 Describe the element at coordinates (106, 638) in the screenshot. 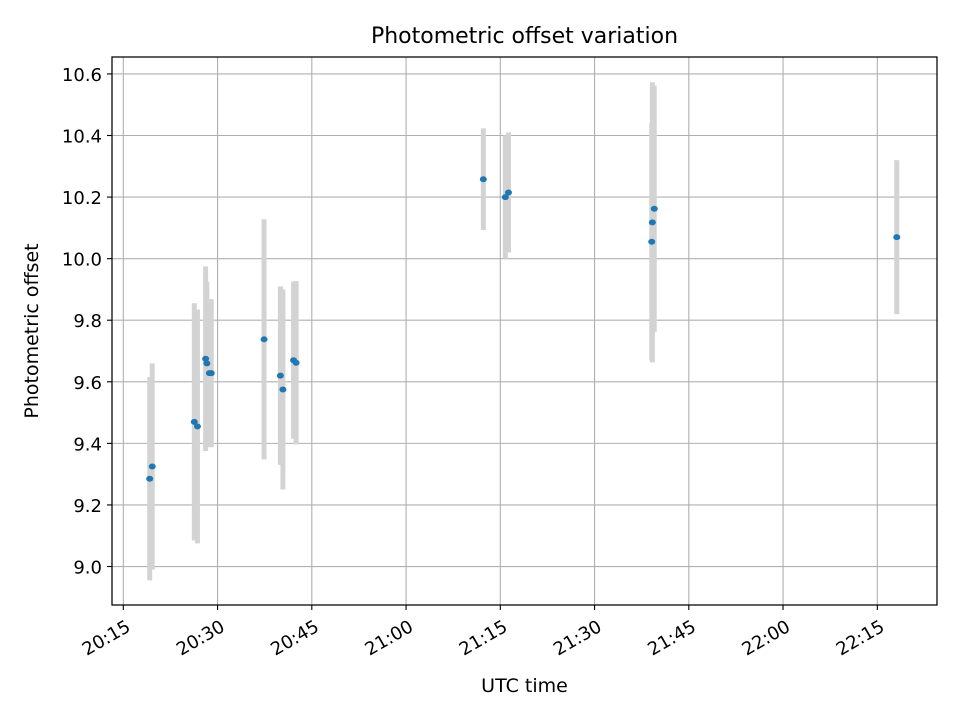

I see `x-tick-label: 20:15` at that location.